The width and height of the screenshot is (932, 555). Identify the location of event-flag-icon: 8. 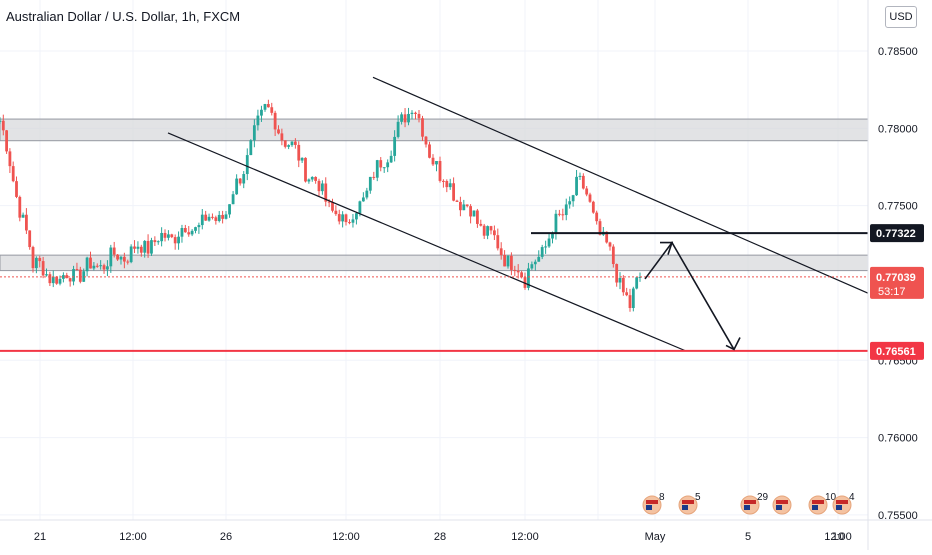
(653, 503).